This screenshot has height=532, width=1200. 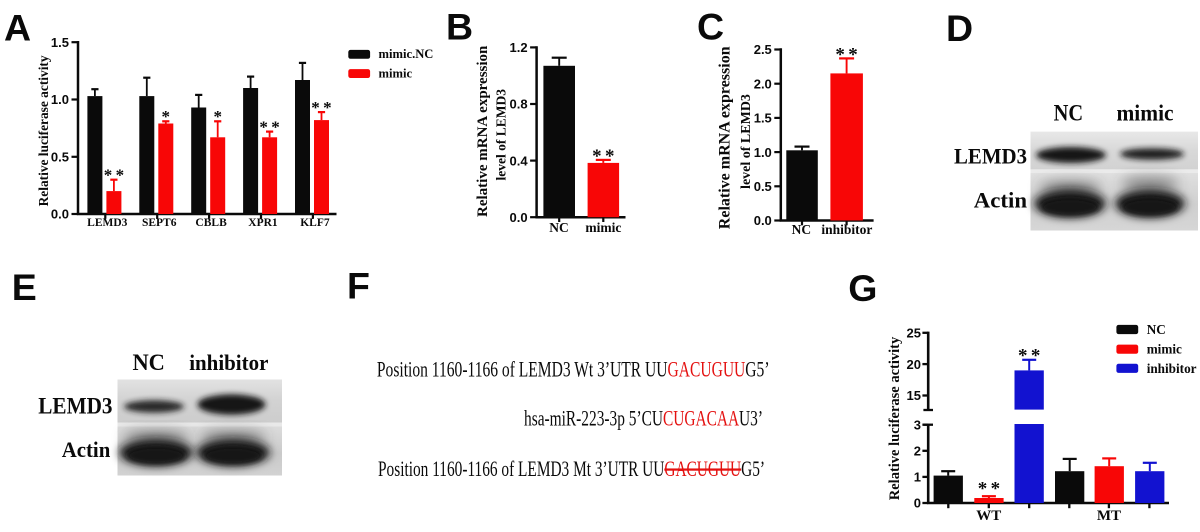 What do you see at coordinates (917, 477) in the screenshot?
I see `svg-text: 1` at bounding box center [917, 477].